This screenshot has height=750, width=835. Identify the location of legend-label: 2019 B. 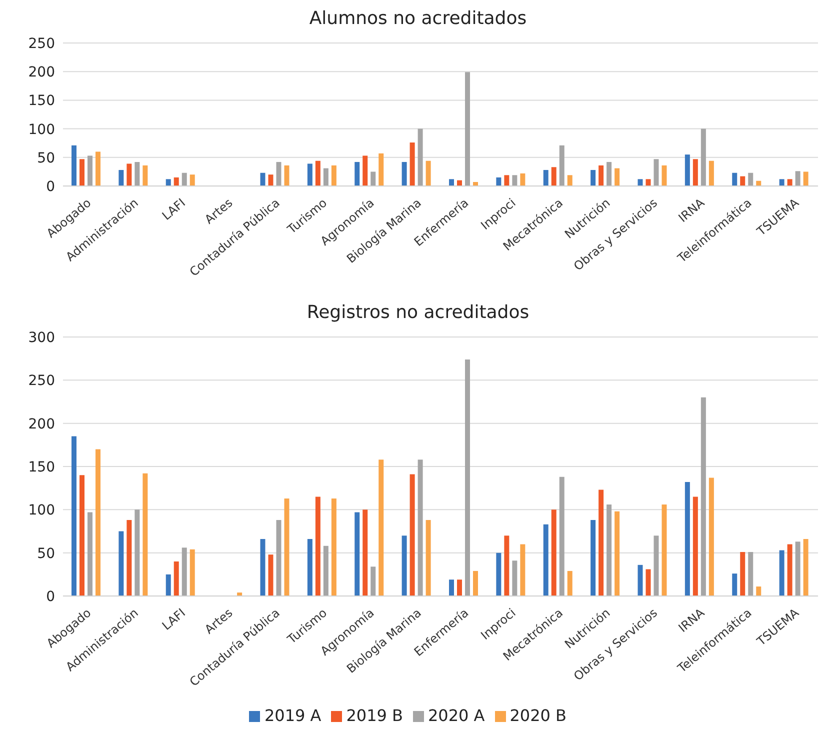
(374, 715).